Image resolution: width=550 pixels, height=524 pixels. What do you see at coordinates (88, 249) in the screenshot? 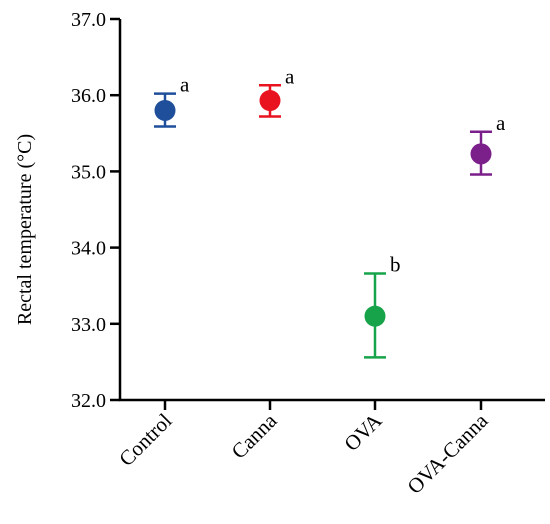
I see `y-tick-label: 34.0` at bounding box center [88, 249].